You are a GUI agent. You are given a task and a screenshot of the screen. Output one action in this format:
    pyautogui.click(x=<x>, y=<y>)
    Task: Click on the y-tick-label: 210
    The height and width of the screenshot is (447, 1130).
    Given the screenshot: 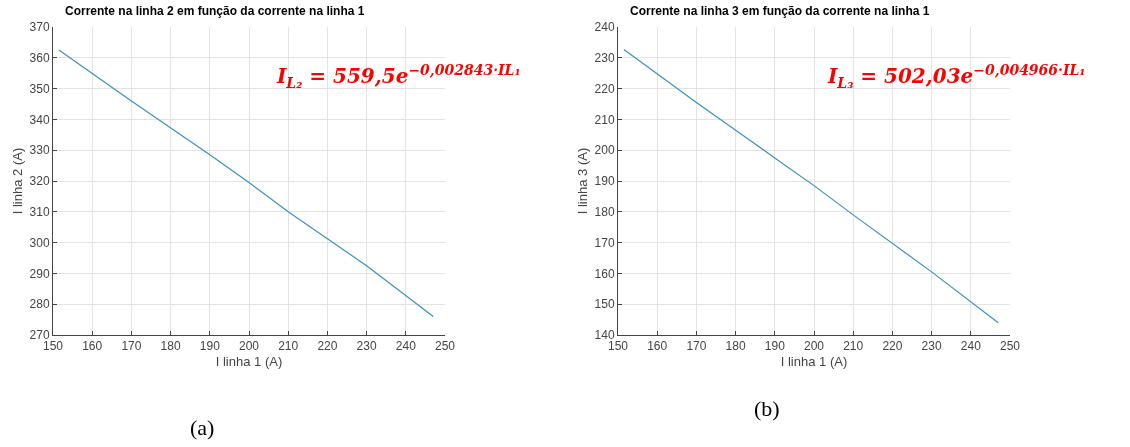 What is the action you would take?
    pyautogui.click(x=604, y=119)
    